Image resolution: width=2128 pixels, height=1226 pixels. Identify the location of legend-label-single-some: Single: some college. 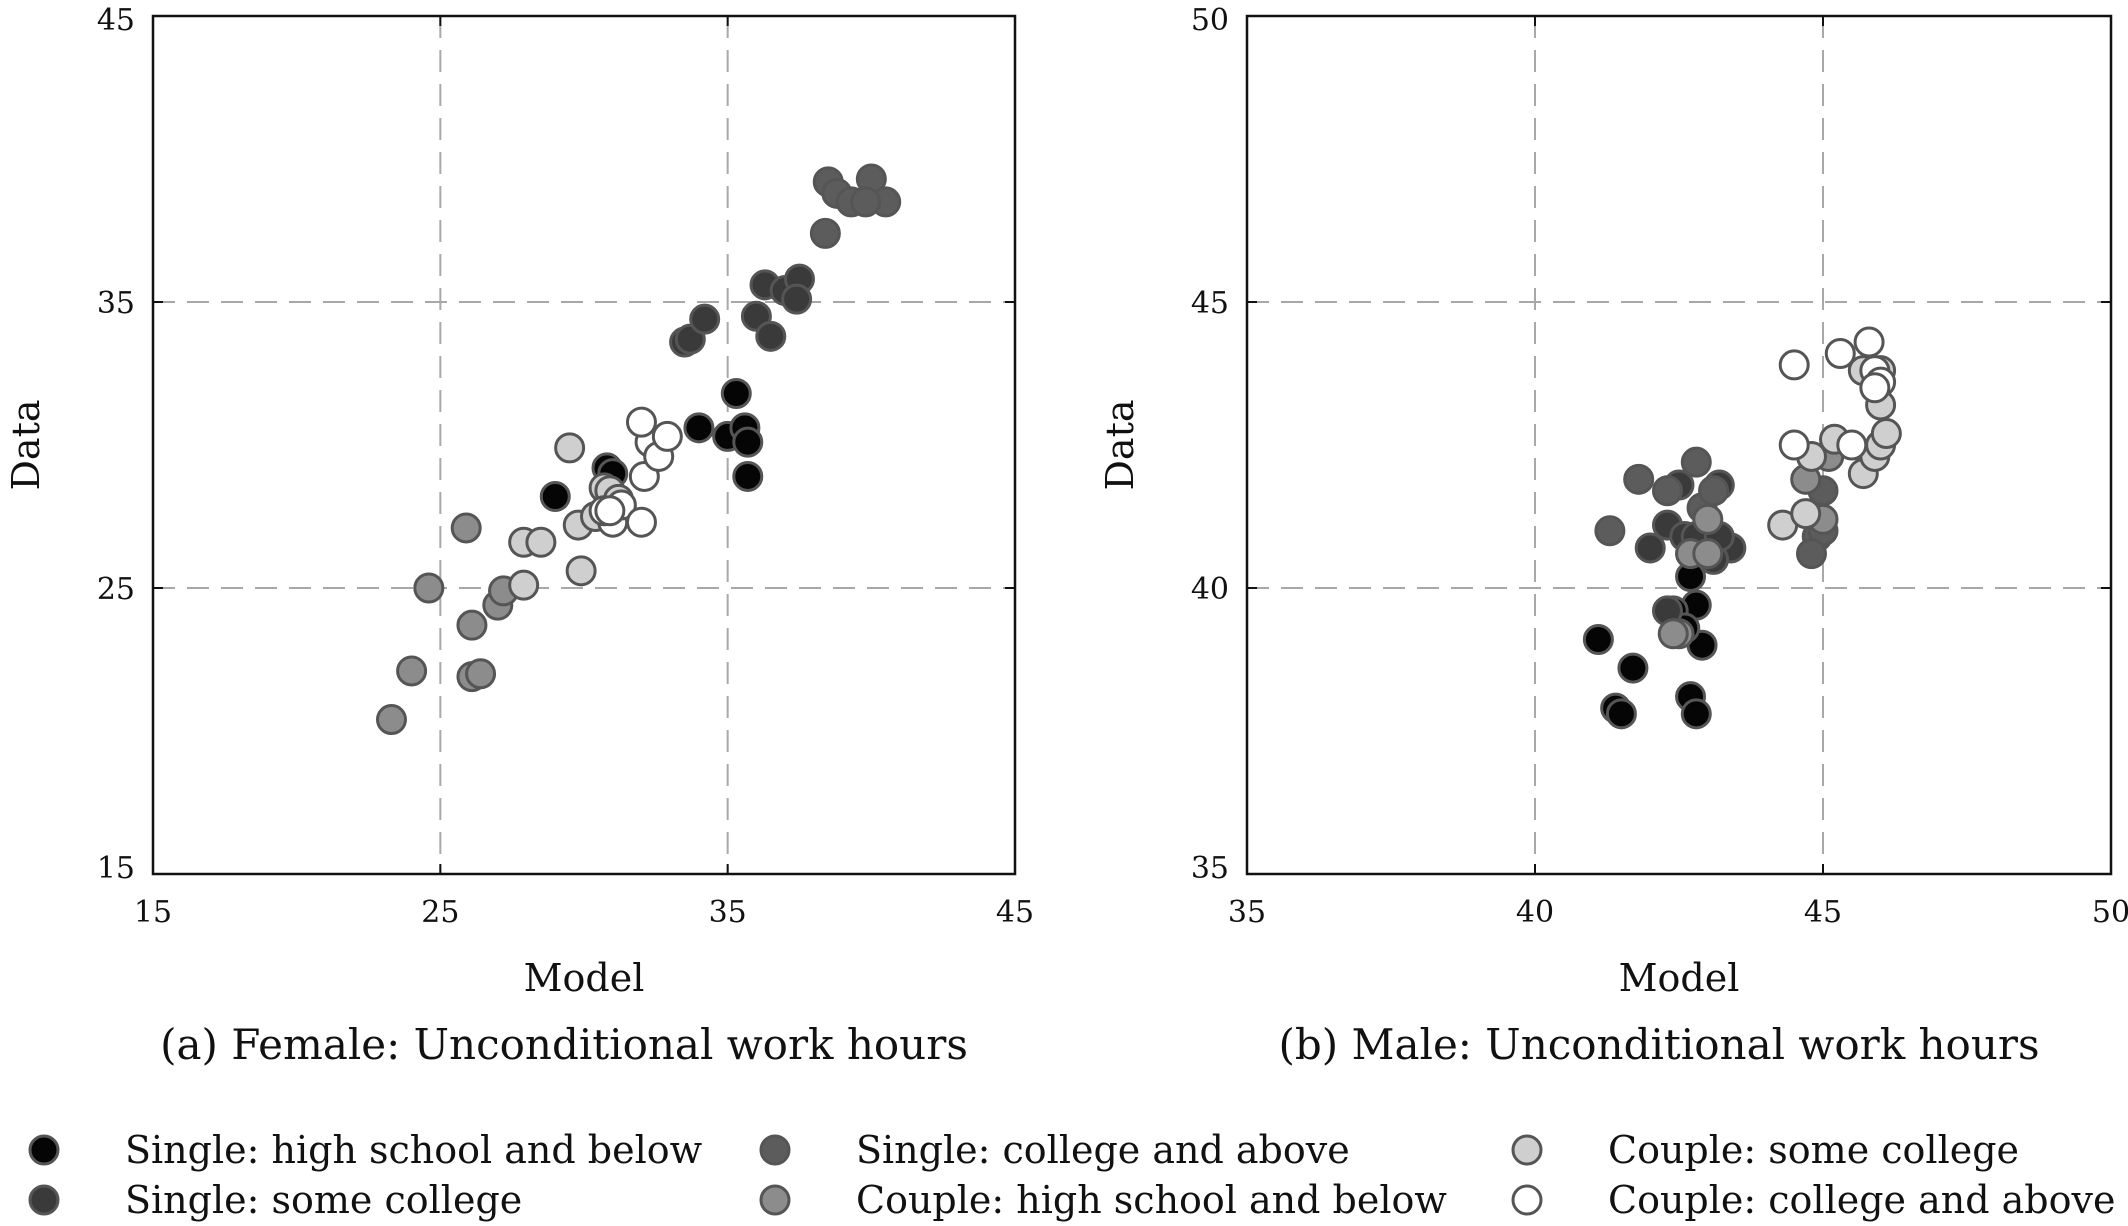
(323, 1200).